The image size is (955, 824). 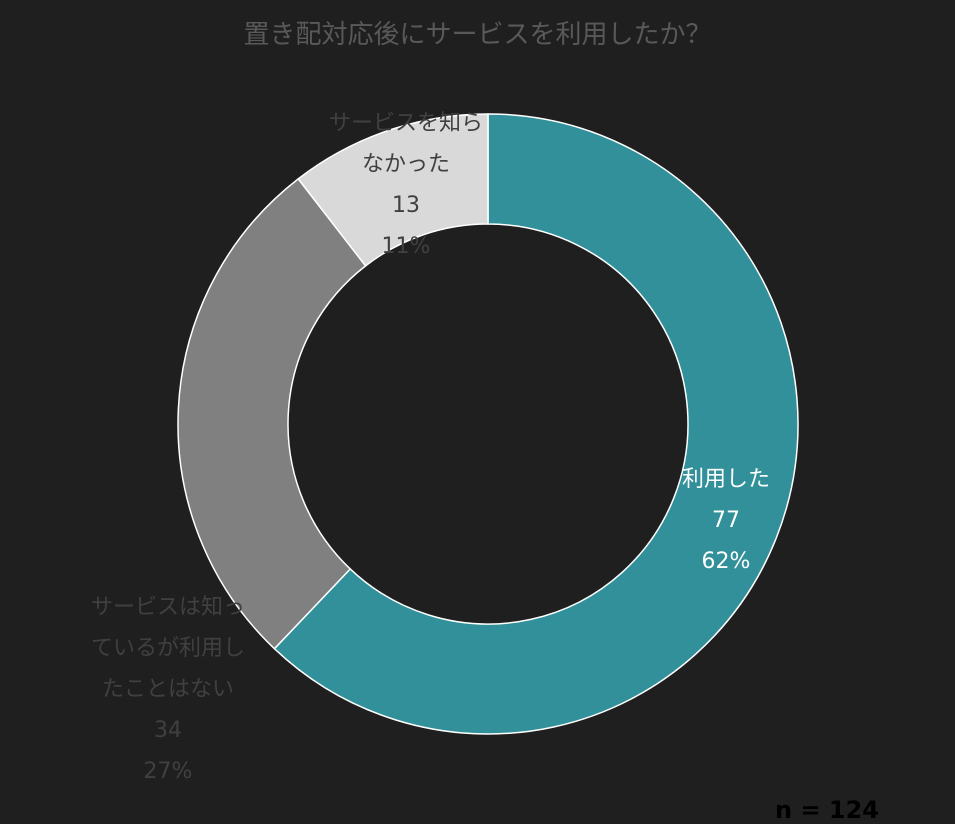 I want to click on slice-label-line: 77, so click(x=726, y=520).